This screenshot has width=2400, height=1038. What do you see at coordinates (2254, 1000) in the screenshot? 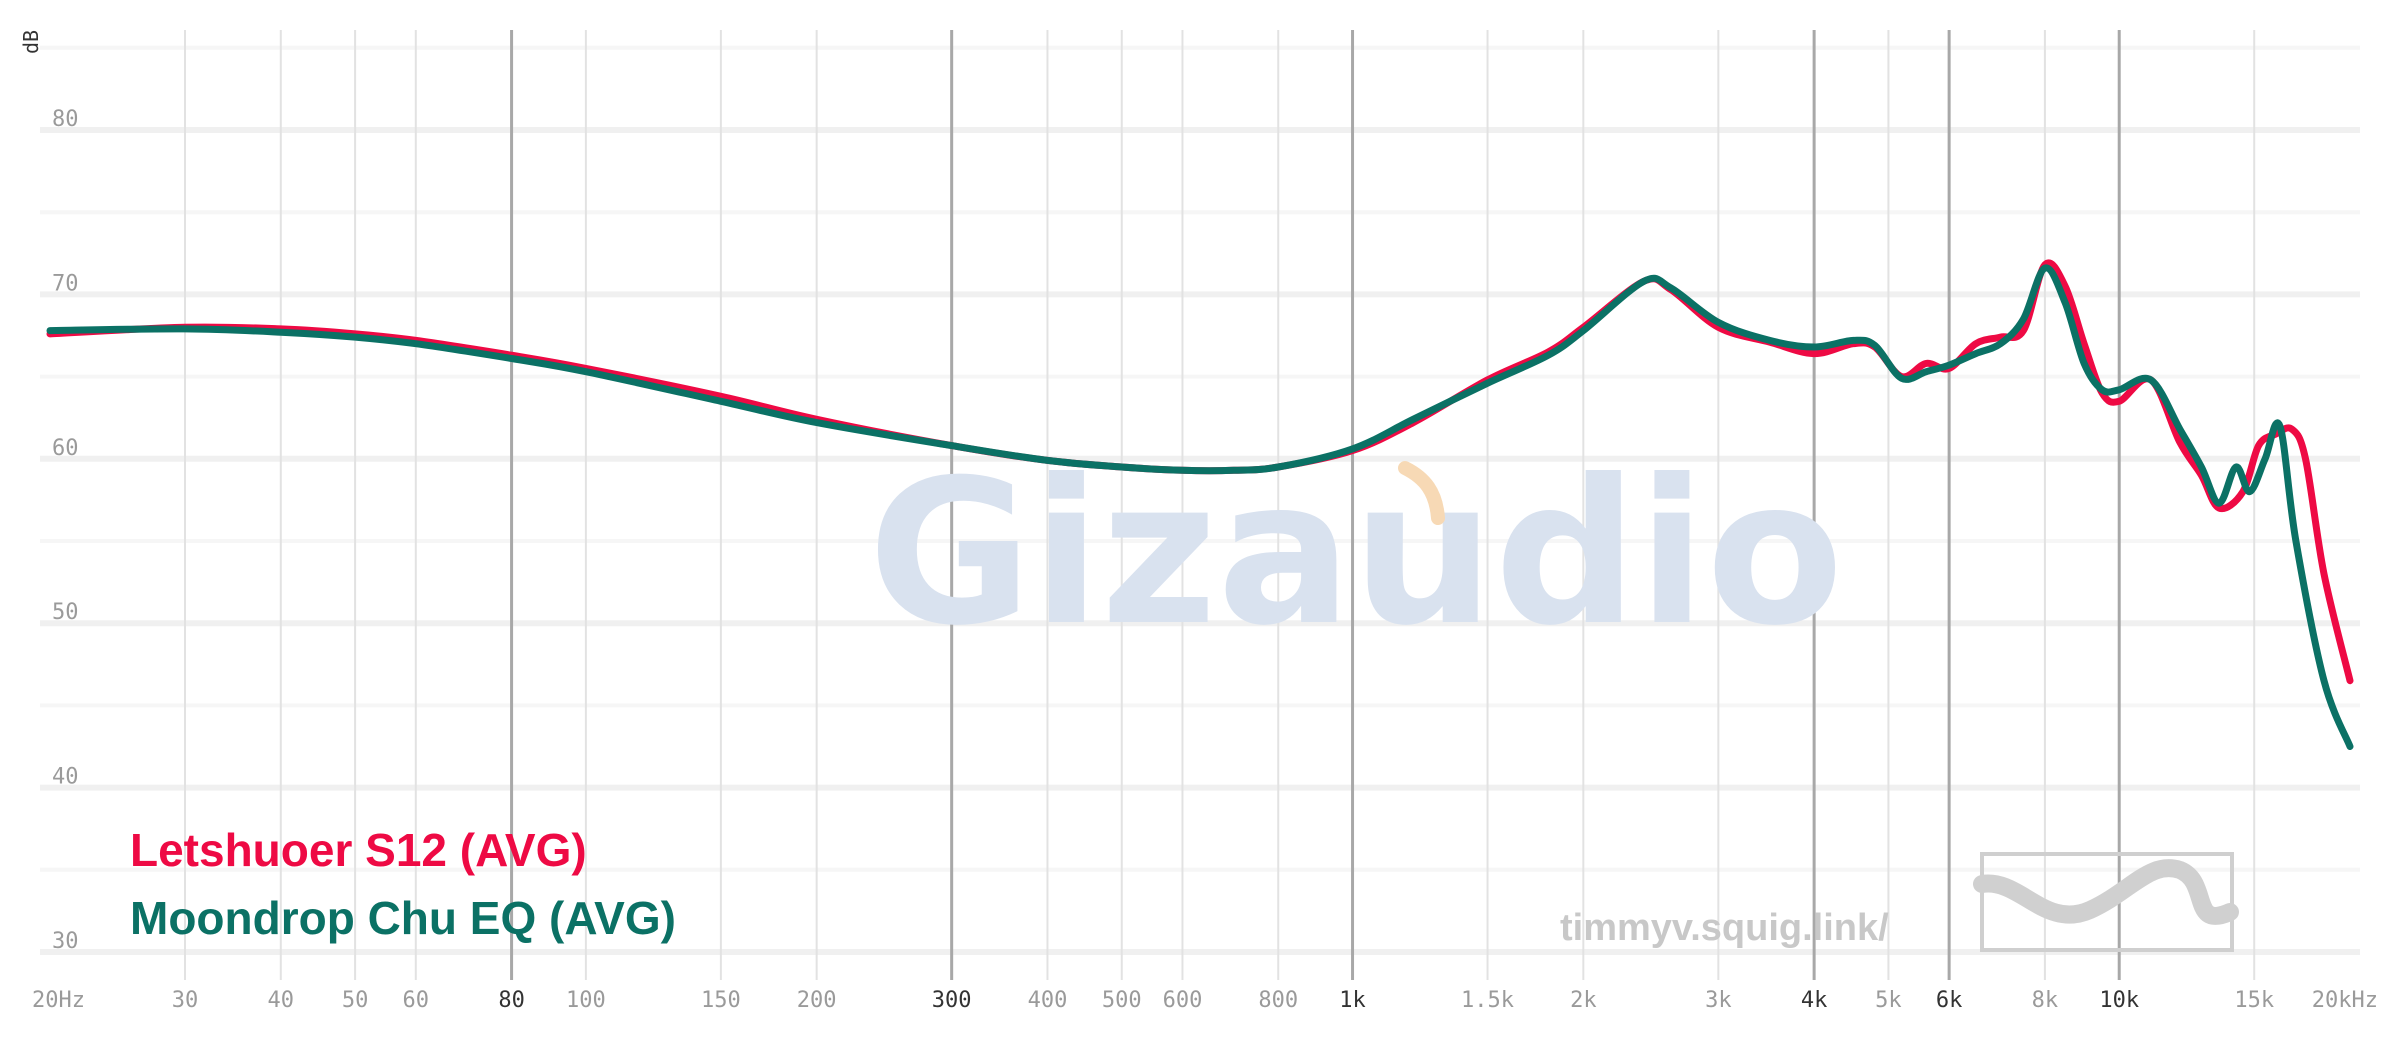
I see `x-tick-label: 15k` at bounding box center [2254, 1000].